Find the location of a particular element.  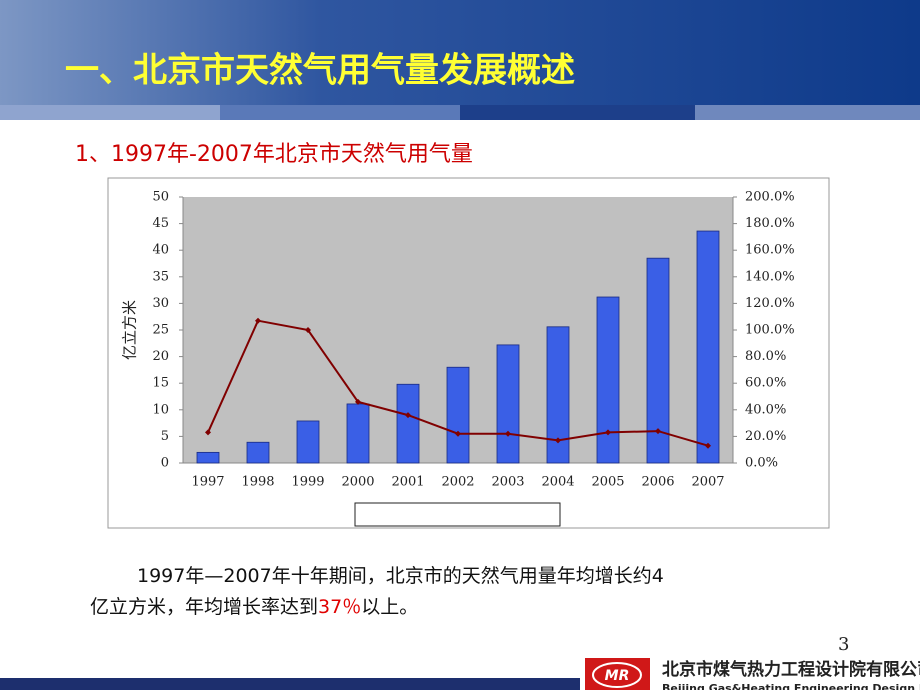

x-tick-label: 1998 is located at coordinates (257, 482).